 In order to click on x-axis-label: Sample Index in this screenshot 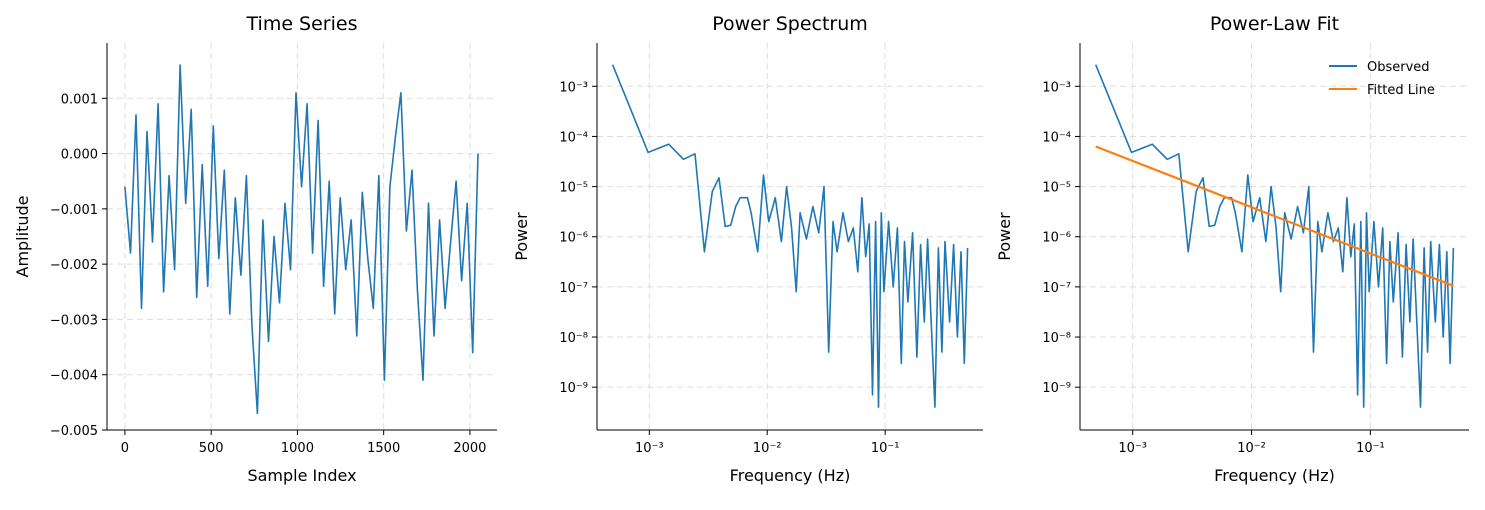, I will do `click(301, 475)`.